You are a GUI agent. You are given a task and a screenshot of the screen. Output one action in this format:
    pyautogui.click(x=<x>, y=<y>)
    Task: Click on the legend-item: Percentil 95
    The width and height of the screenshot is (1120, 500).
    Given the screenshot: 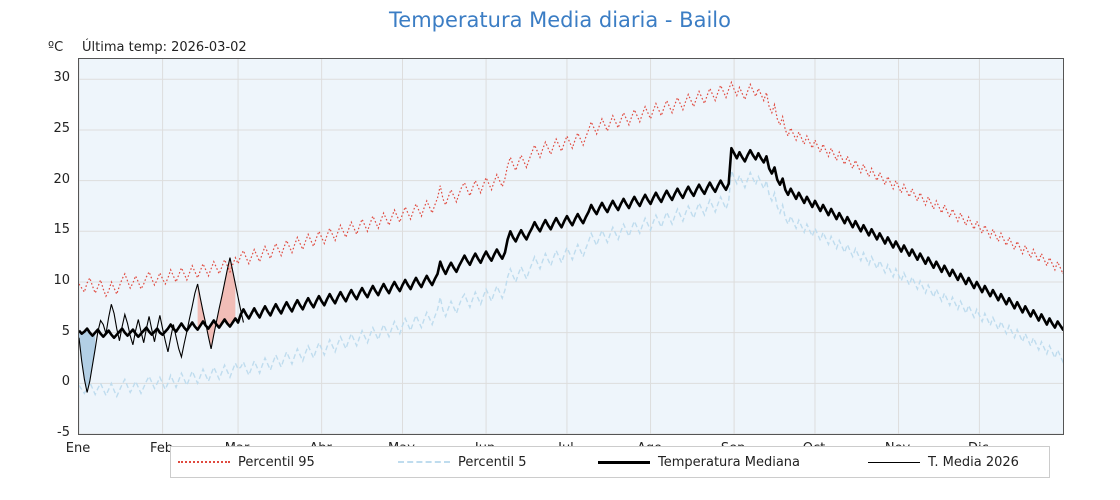 What is the action you would take?
    pyautogui.click(x=246, y=462)
    